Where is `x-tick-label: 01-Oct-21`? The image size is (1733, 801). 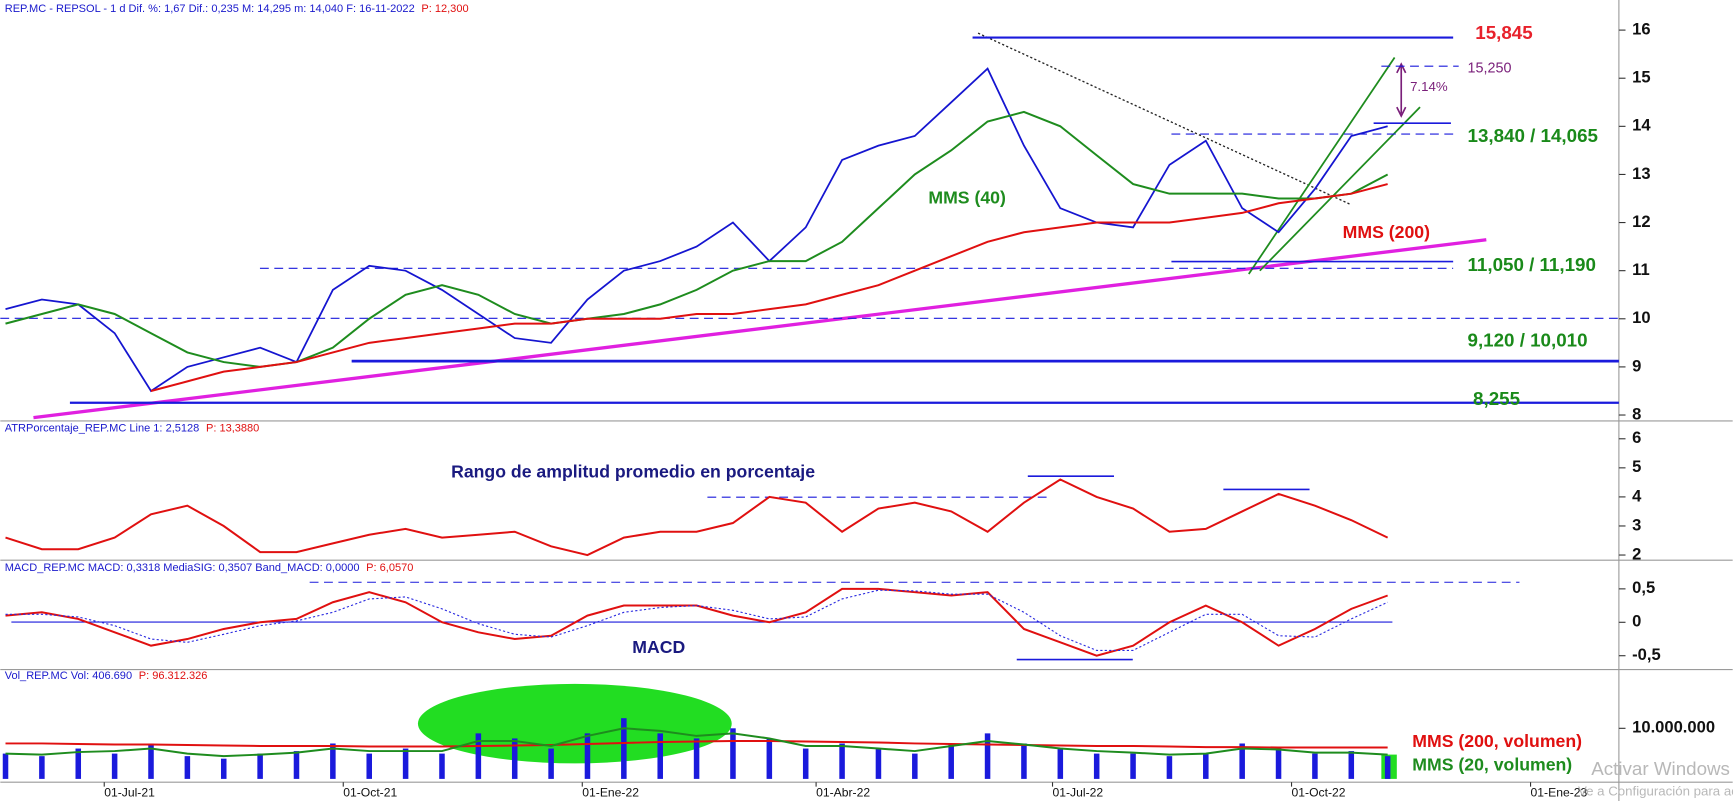 x-tick-label: 01-Oct-21 is located at coordinates (370, 792).